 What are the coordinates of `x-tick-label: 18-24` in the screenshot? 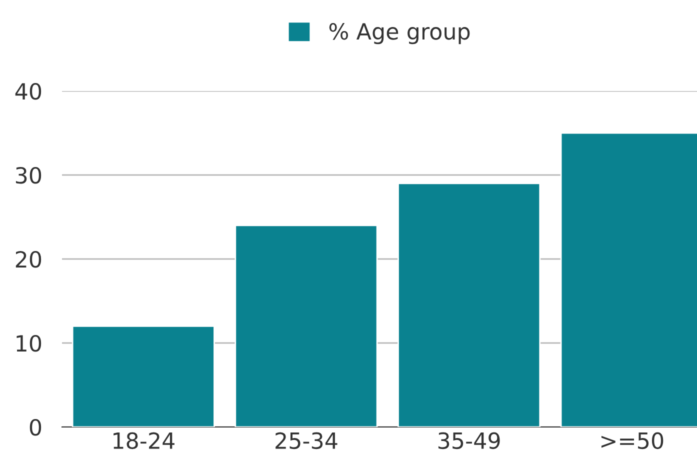 It's located at (144, 441).